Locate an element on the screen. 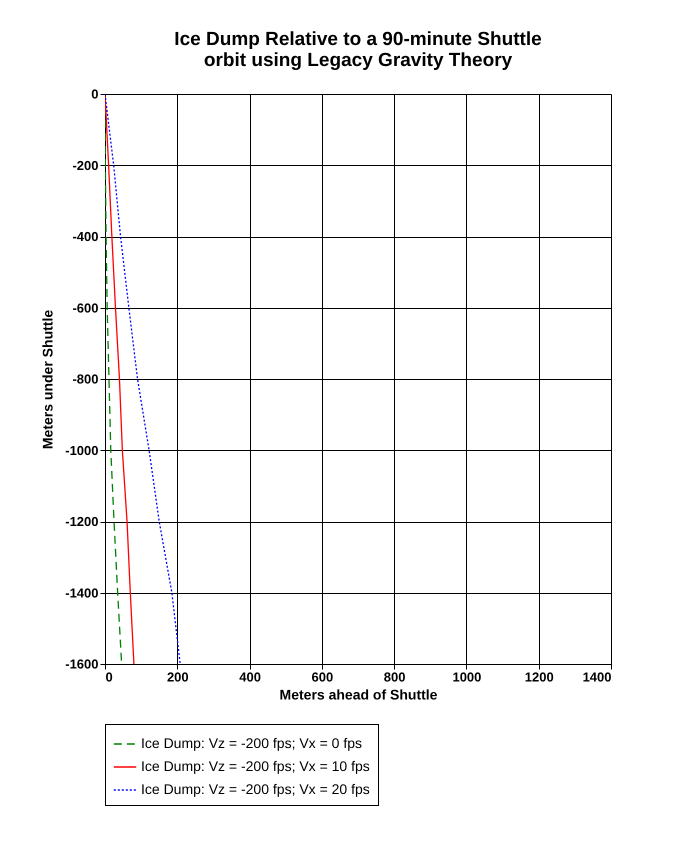  x-tick-label: 800 is located at coordinates (395, 677).